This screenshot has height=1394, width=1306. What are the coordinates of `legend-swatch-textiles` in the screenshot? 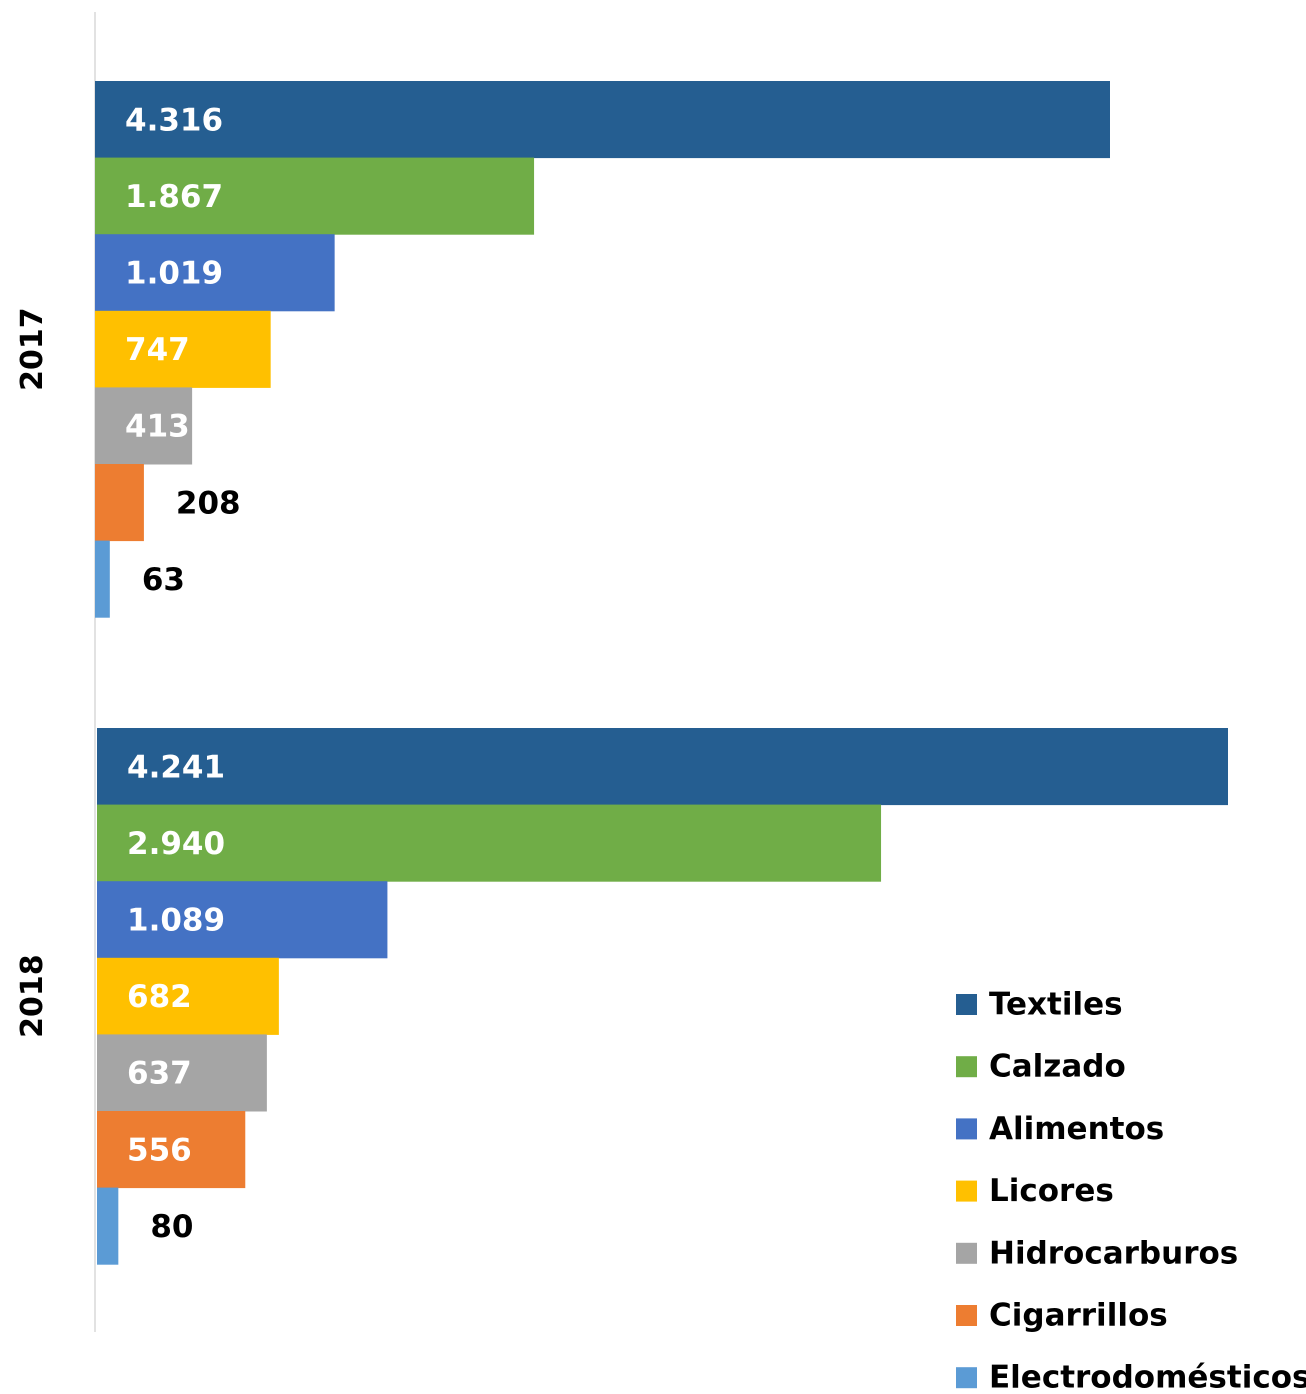 It's located at (966, 1004).